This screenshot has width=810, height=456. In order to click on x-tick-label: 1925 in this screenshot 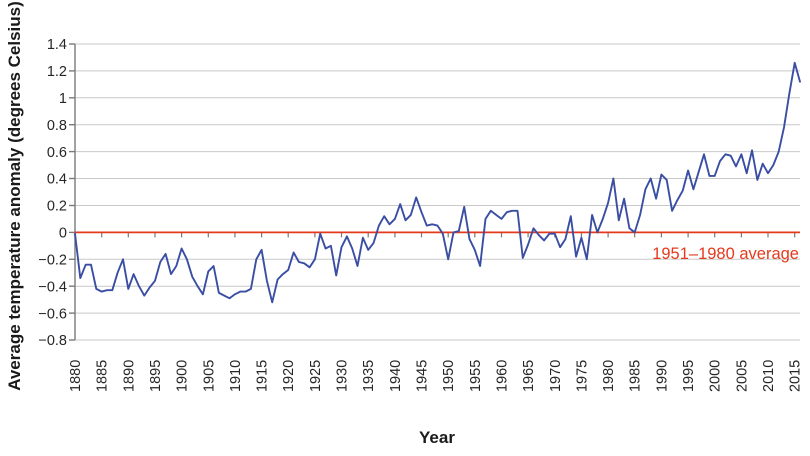, I will do `click(316, 376)`.